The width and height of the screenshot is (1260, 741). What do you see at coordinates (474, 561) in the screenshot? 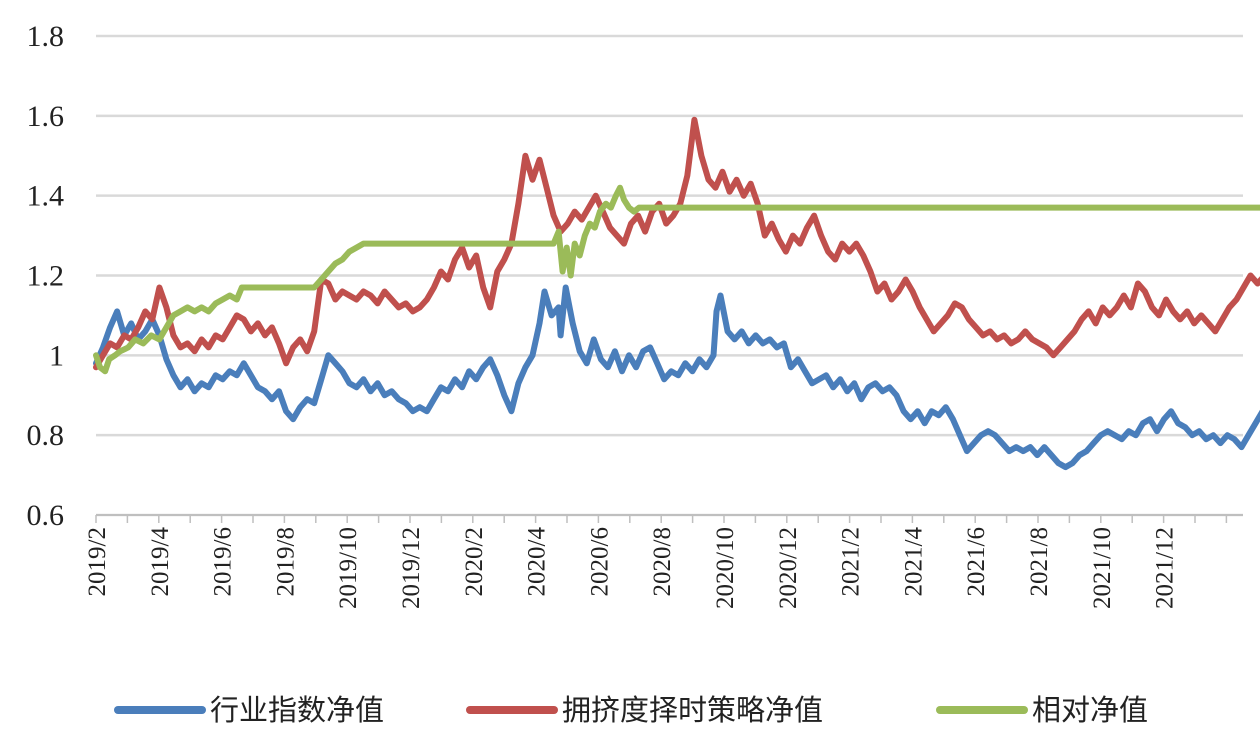
I see `x-tick-label: 2020/2` at bounding box center [474, 561].